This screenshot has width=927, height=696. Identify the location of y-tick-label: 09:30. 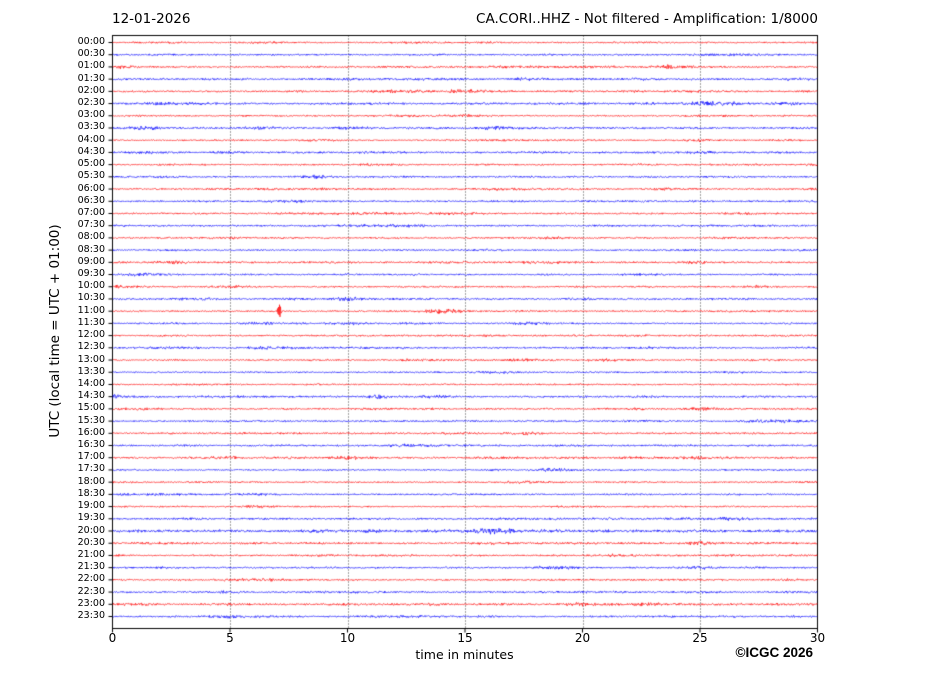
(91, 274).